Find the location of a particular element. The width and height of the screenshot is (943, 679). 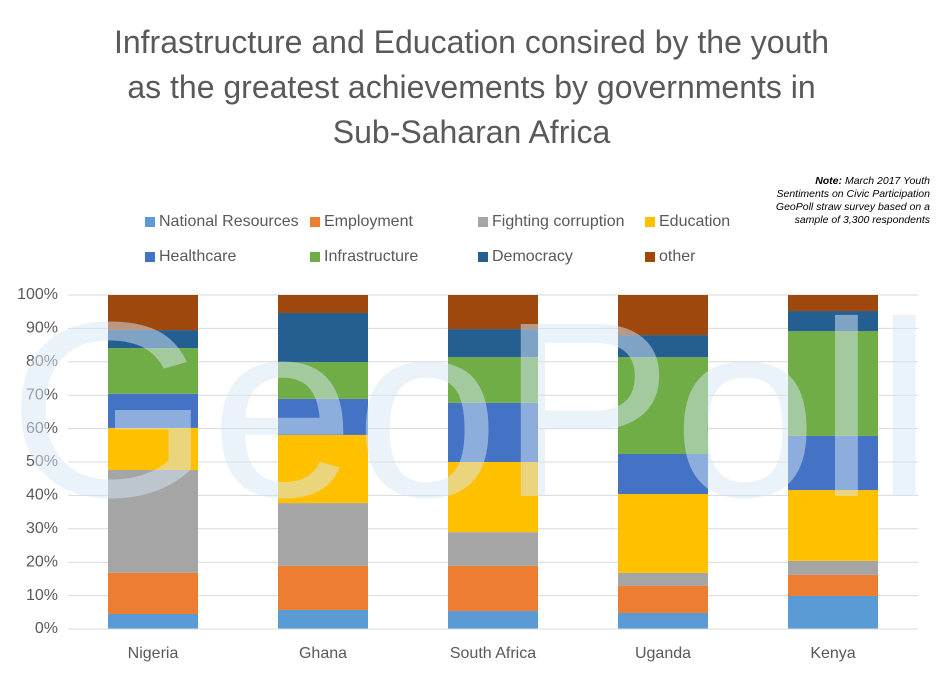

y-tick-label: 0% is located at coordinates (46, 628).